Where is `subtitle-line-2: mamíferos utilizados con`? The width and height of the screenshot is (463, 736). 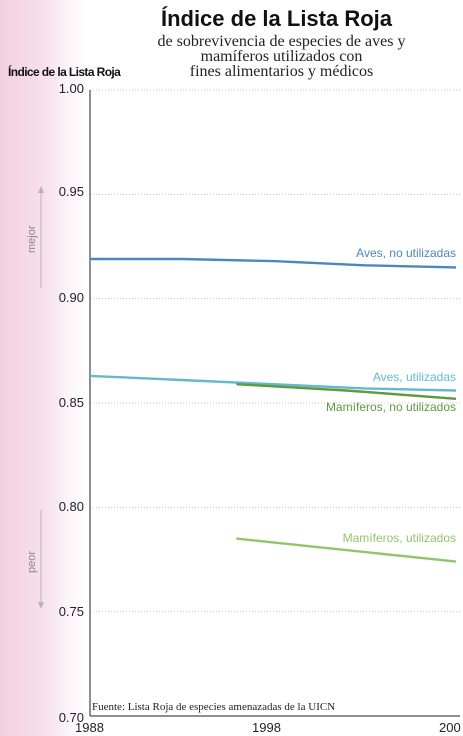
subtitle-line-2: mamíferos utilizados con is located at coordinates (281, 56).